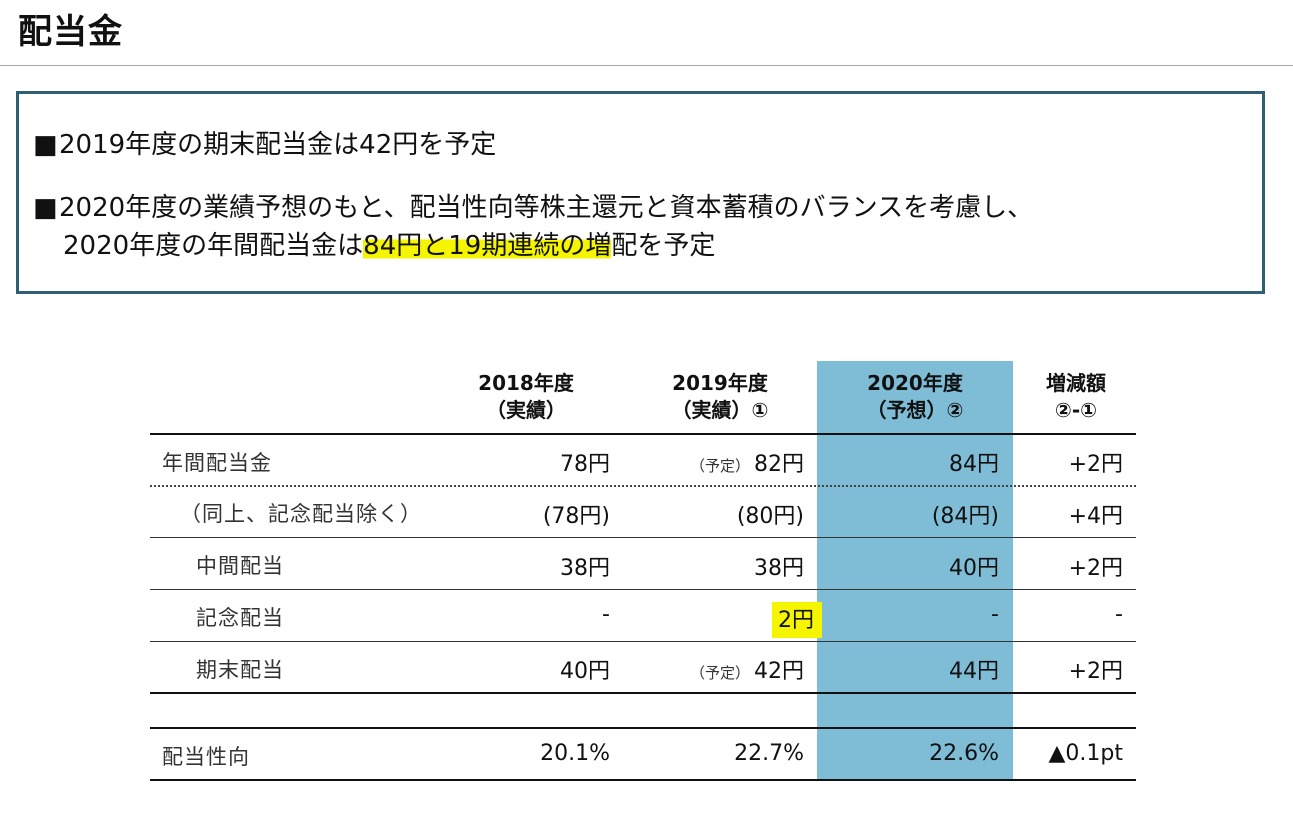 This screenshot has width=1293, height=814. Describe the element at coordinates (915, 397) in the screenshot. I see `header-2020: 2020年度 （予想）②` at that location.